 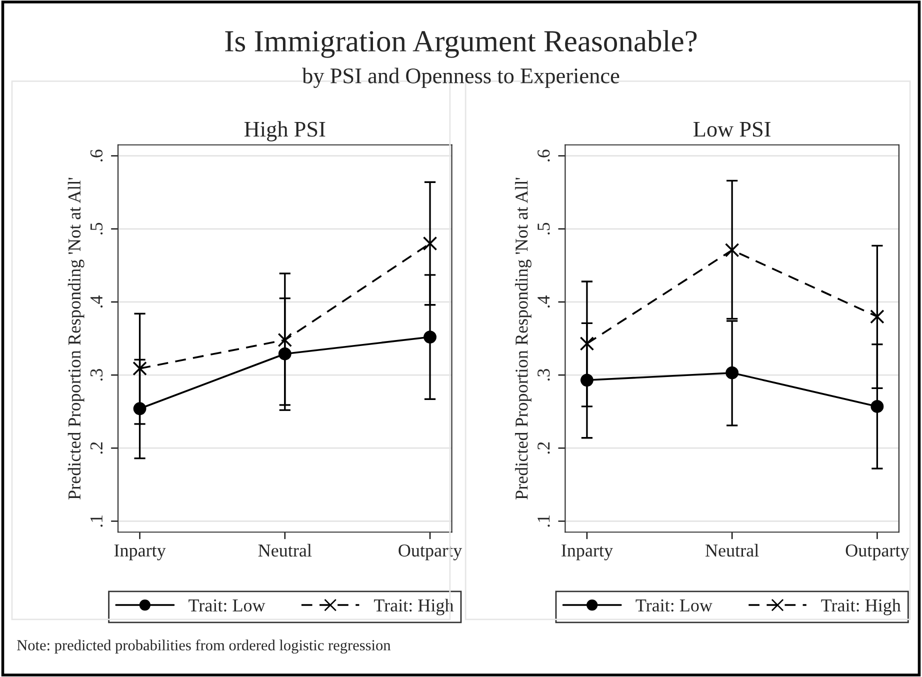 What do you see at coordinates (461, 78) in the screenshot?
I see `text: by PSI and Openness to Experience` at bounding box center [461, 78].